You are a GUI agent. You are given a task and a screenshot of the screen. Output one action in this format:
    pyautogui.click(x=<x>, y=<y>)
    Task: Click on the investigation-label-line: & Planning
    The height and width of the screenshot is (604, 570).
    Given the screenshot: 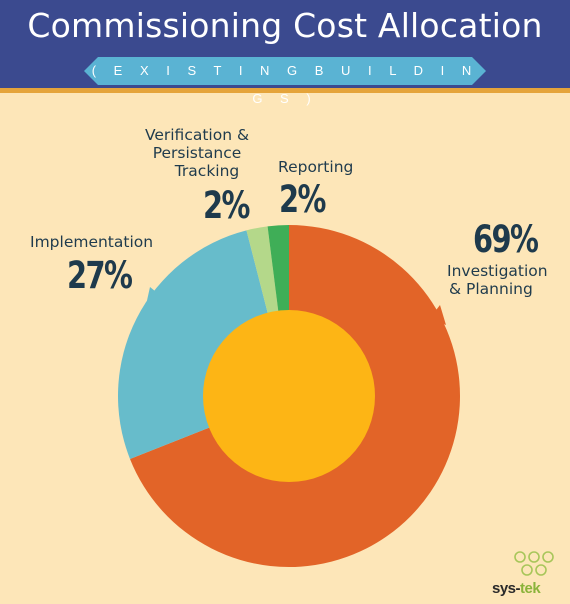 What is the action you would take?
    pyautogui.click(x=491, y=289)
    